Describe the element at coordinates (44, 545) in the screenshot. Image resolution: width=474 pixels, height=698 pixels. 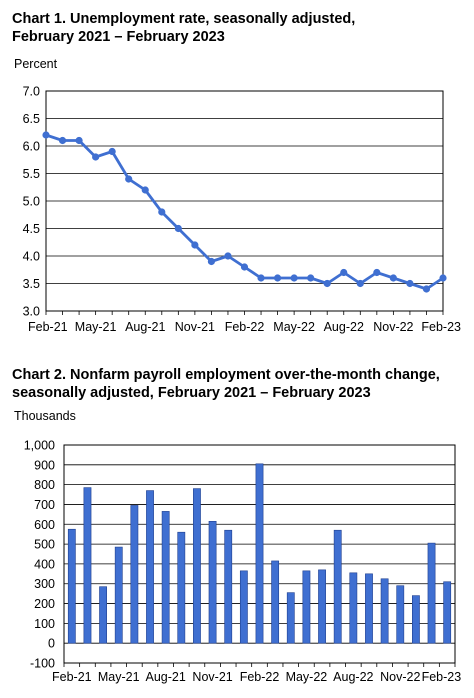
I see `chart2-y-tick-label: 500` at that location.